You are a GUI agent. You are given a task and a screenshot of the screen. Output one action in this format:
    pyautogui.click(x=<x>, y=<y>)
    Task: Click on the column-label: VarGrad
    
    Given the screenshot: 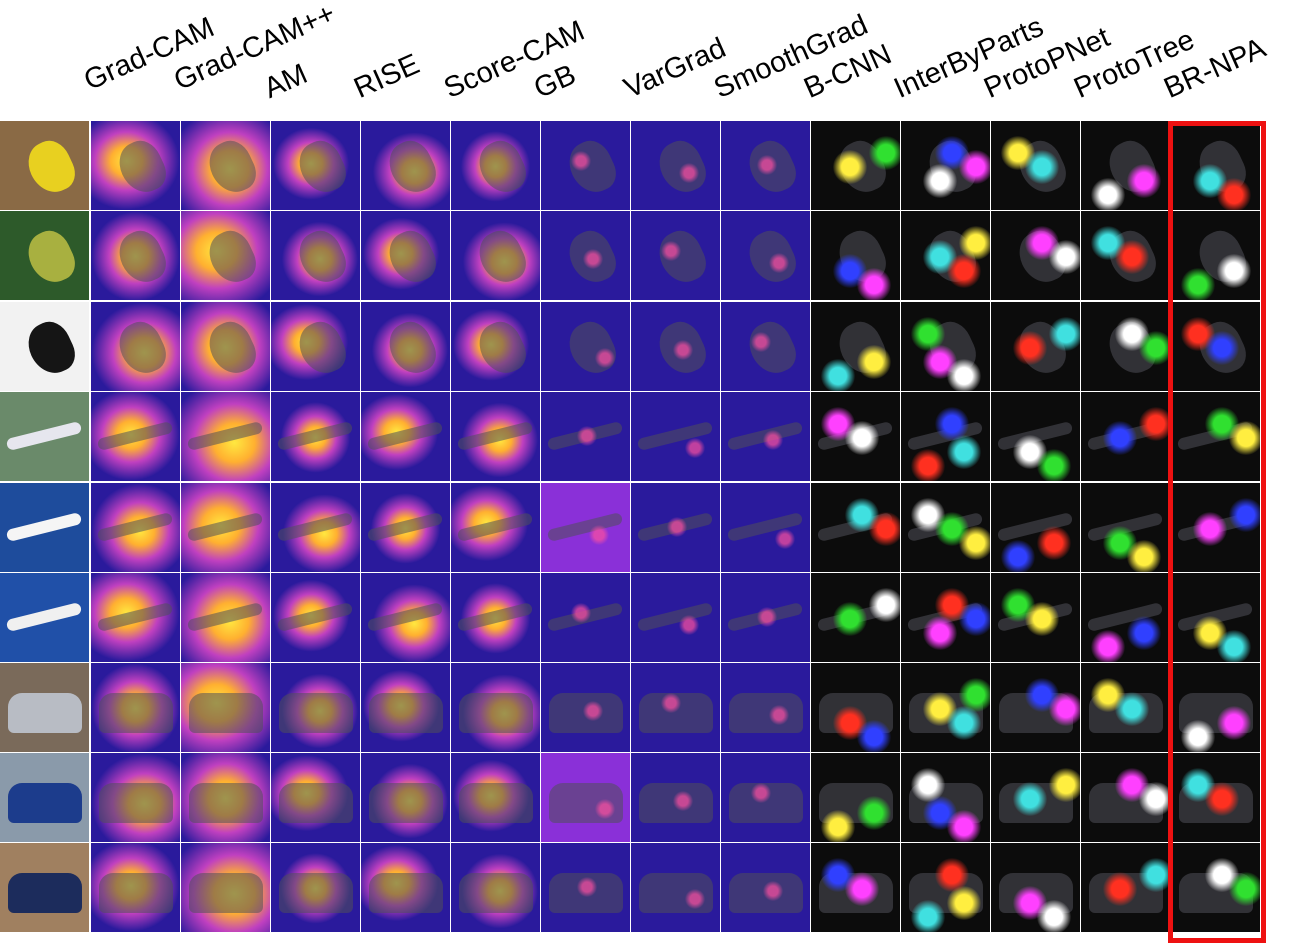 What is the action you would take?
    pyautogui.click(x=675, y=68)
    